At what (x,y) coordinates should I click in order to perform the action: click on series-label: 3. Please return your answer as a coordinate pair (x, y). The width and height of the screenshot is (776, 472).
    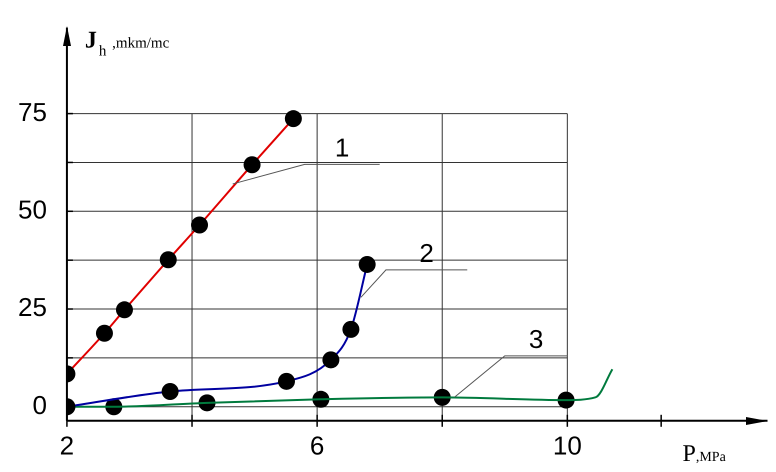
    Looking at the image, I should click on (536, 339).